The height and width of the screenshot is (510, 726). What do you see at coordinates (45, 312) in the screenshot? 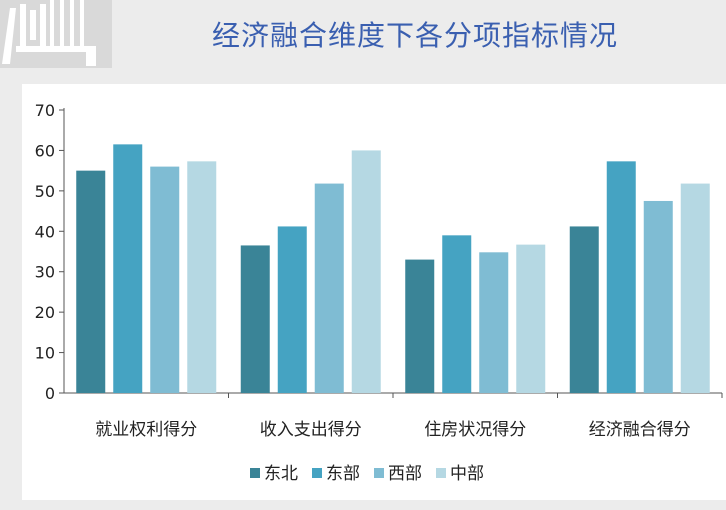
I see `y-tick-label: 20` at bounding box center [45, 312].